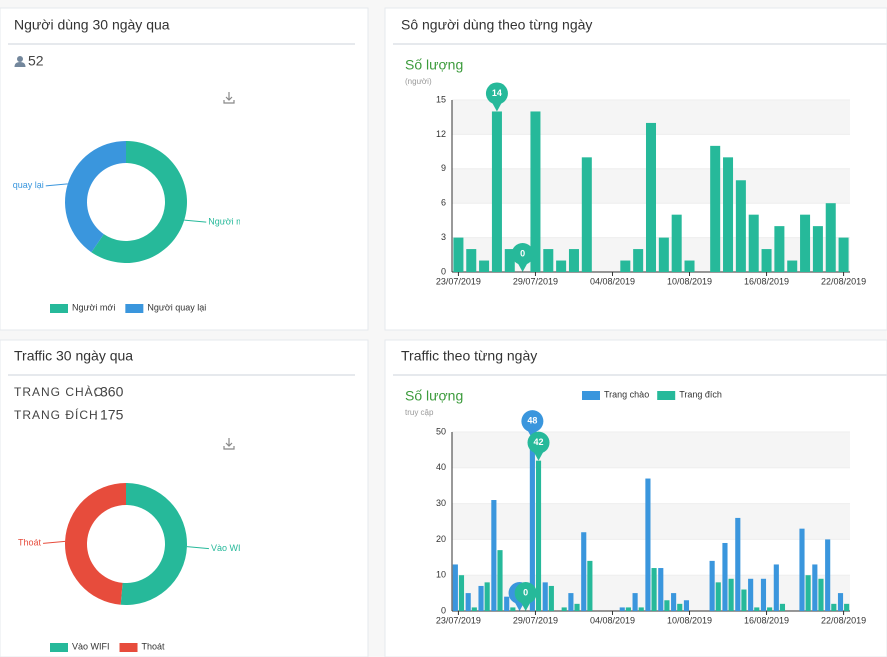  Describe the element at coordinates (441, 467) in the screenshot. I see `y-tick-label: 40` at that location.